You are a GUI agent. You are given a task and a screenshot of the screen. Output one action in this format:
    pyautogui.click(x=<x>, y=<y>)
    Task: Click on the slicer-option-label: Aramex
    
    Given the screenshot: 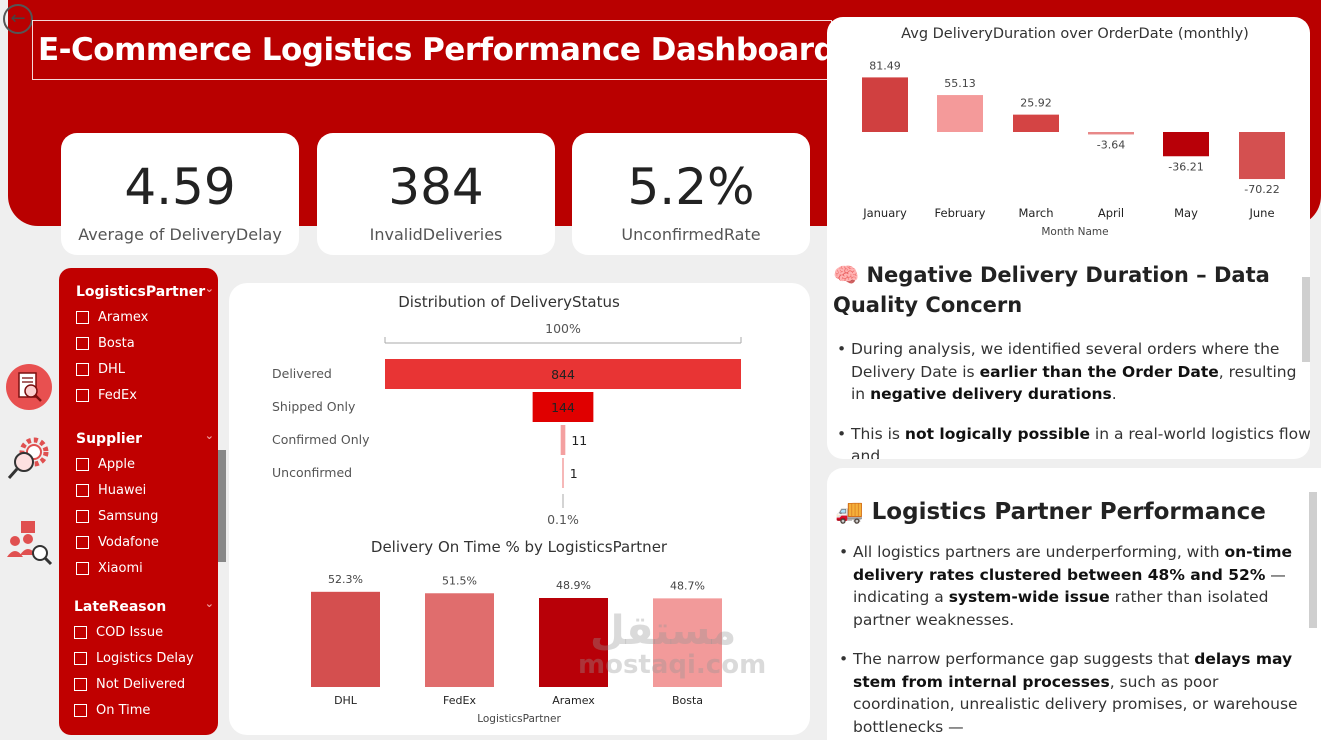 What is the action you would take?
    pyautogui.click(x=123, y=317)
    